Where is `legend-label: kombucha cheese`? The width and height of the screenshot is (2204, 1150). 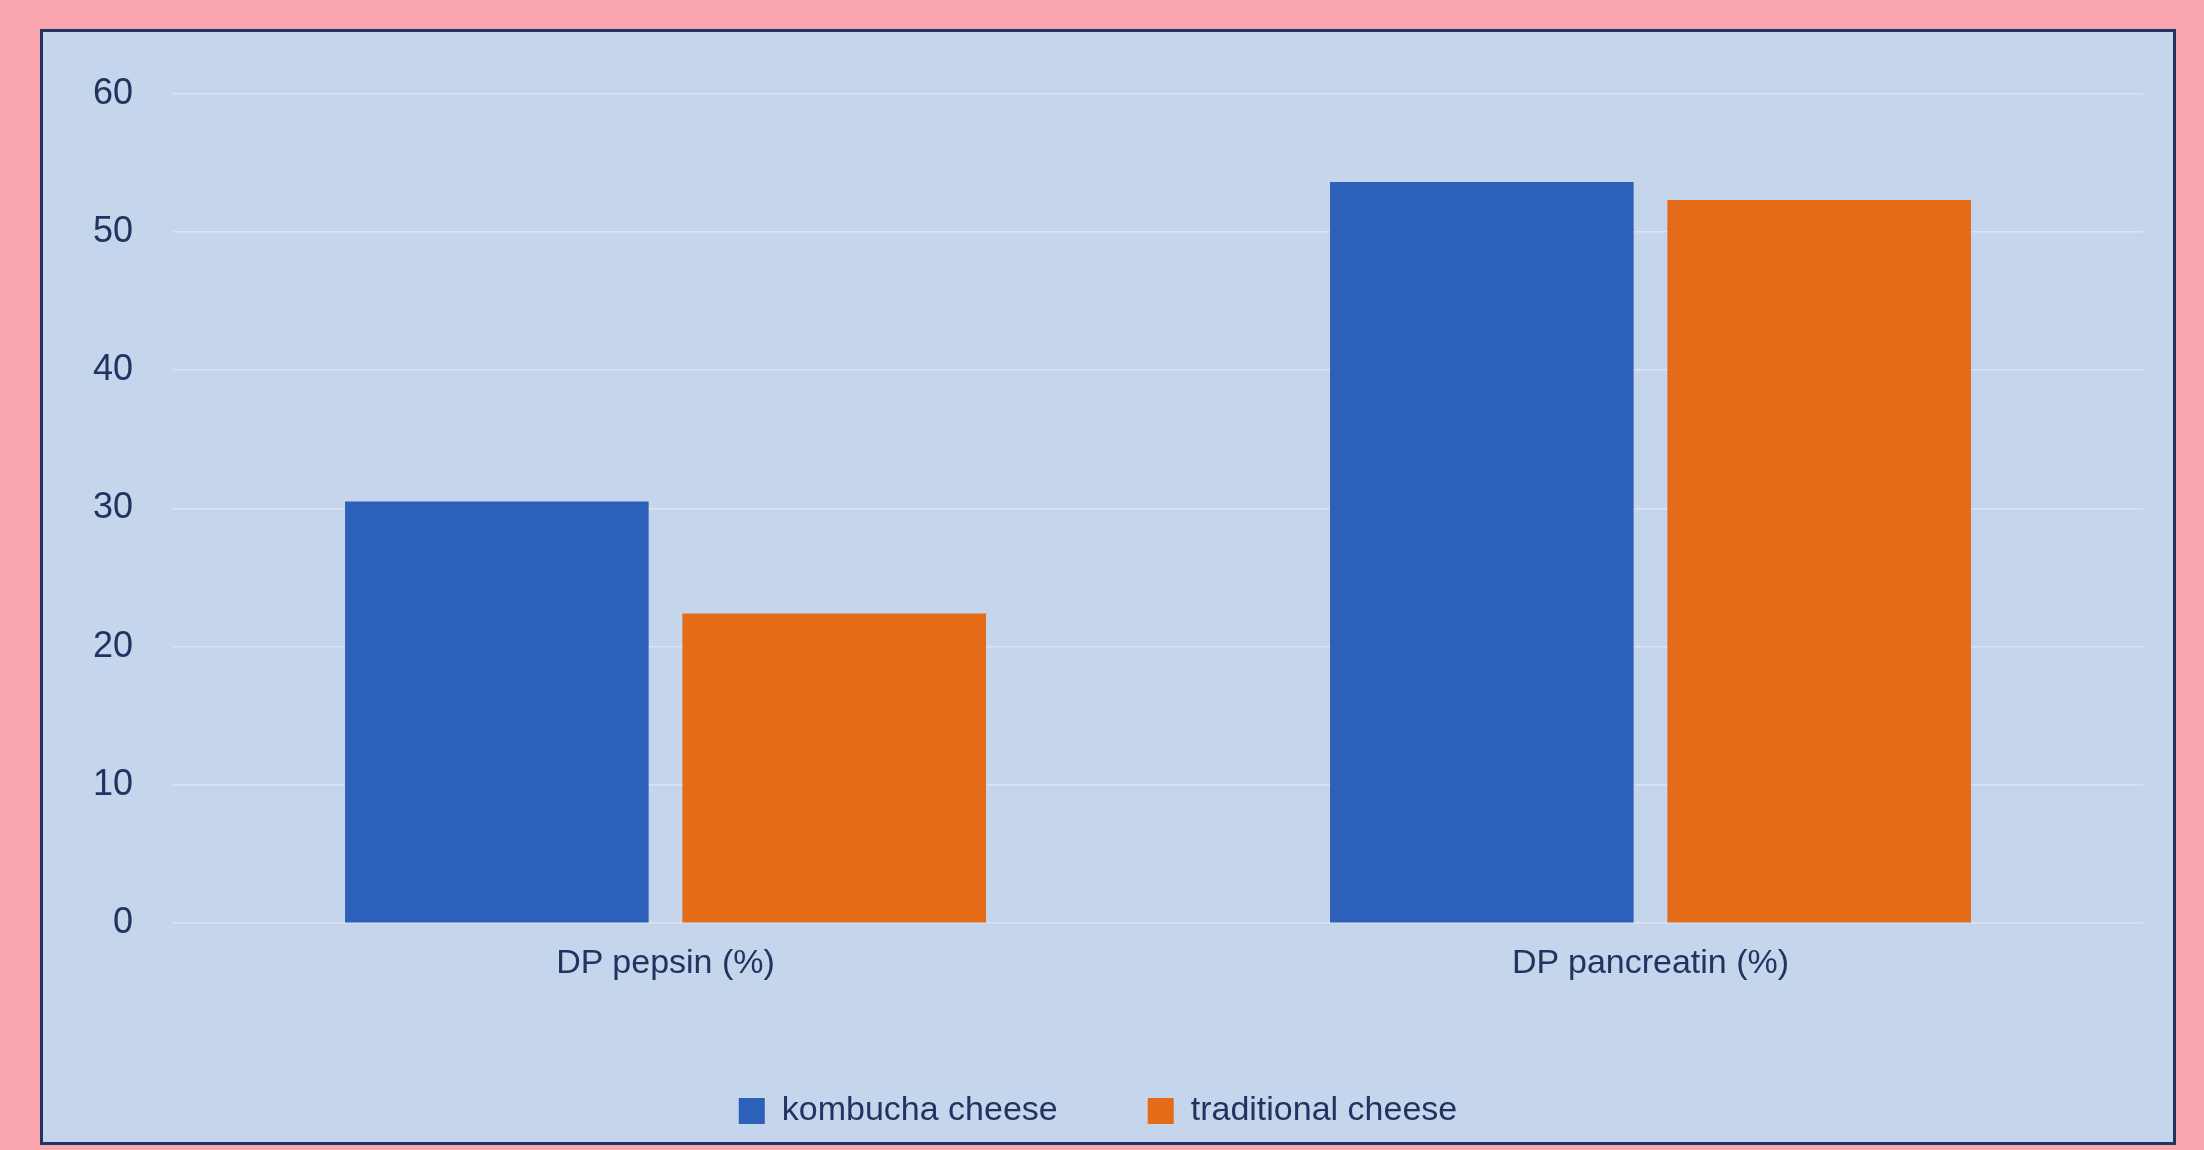
legend-label: kombucha cheese is located at coordinates (919, 1108).